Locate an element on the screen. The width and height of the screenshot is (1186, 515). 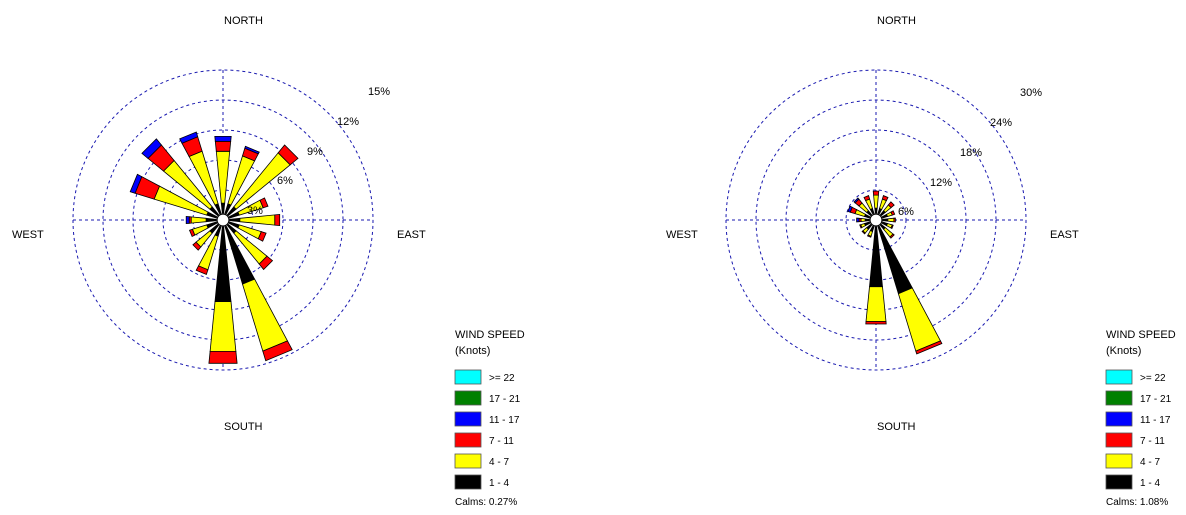
windrose-1-ring-label: 9% is located at coordinates (315, 152).